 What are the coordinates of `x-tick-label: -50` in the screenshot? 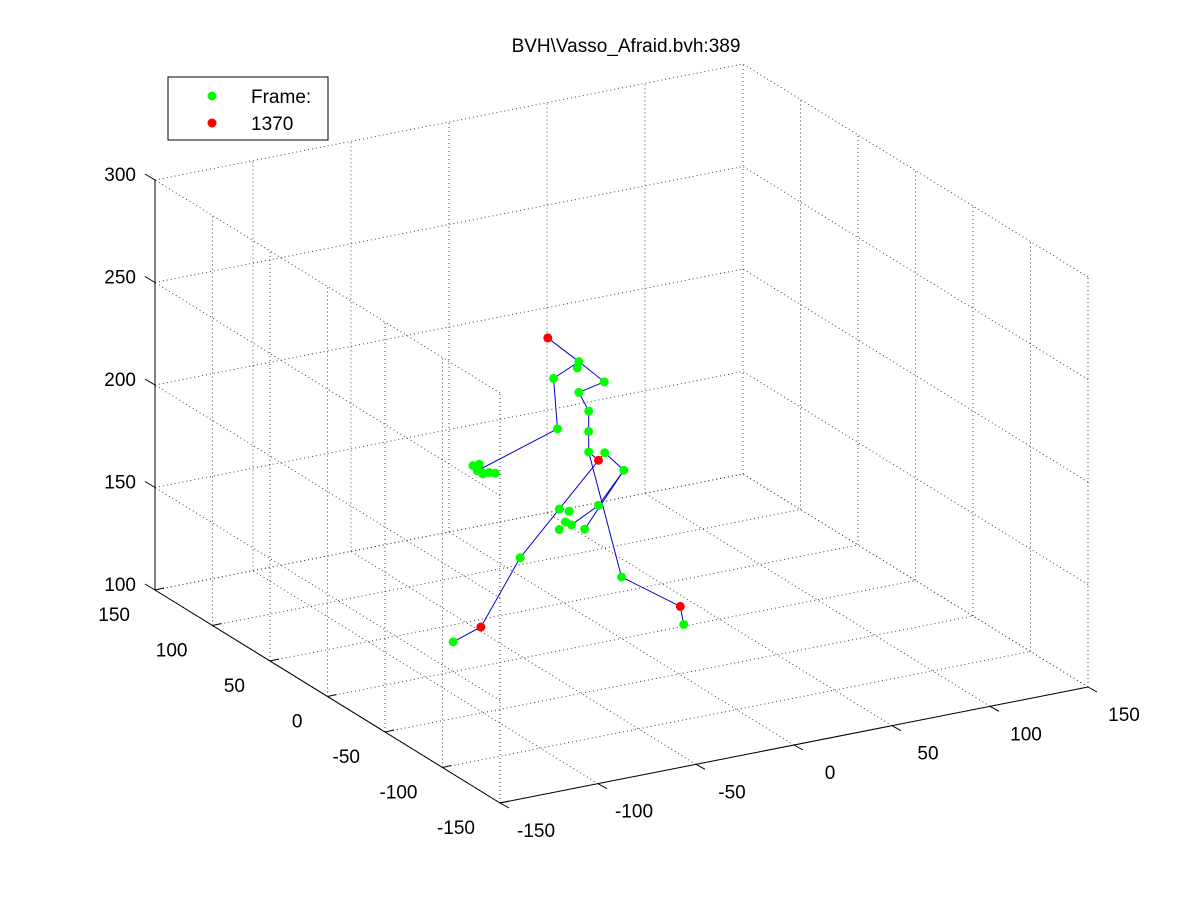 It's located at (731, 792).